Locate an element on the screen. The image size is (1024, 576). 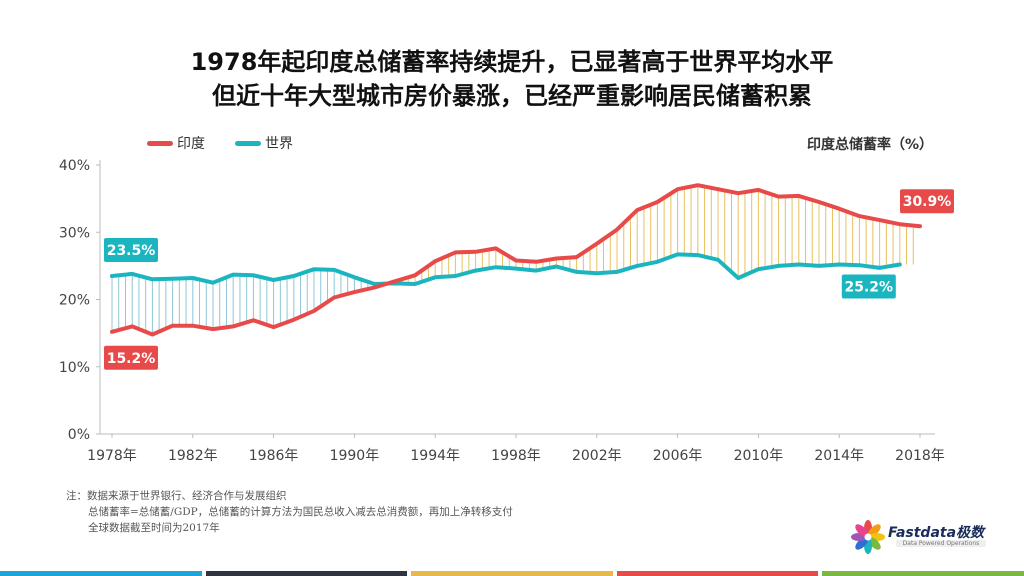
bottom-color-bar is located at coordinates (512, 573).